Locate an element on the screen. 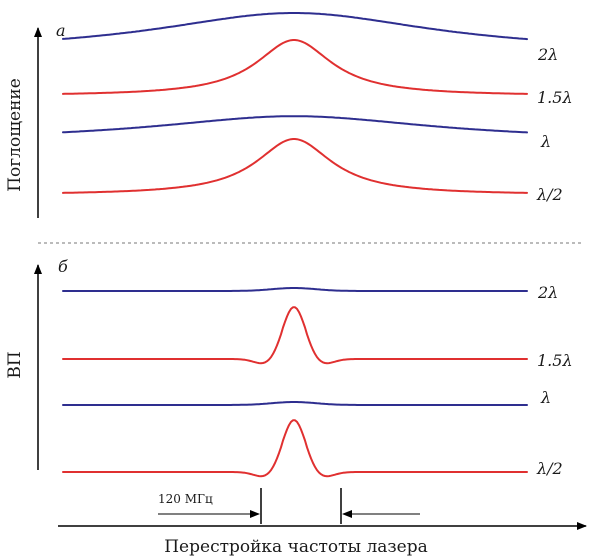 The width and height of the screenshot is (591, 558). width-marker: 120 МГц is located at coordinates (289, 506).